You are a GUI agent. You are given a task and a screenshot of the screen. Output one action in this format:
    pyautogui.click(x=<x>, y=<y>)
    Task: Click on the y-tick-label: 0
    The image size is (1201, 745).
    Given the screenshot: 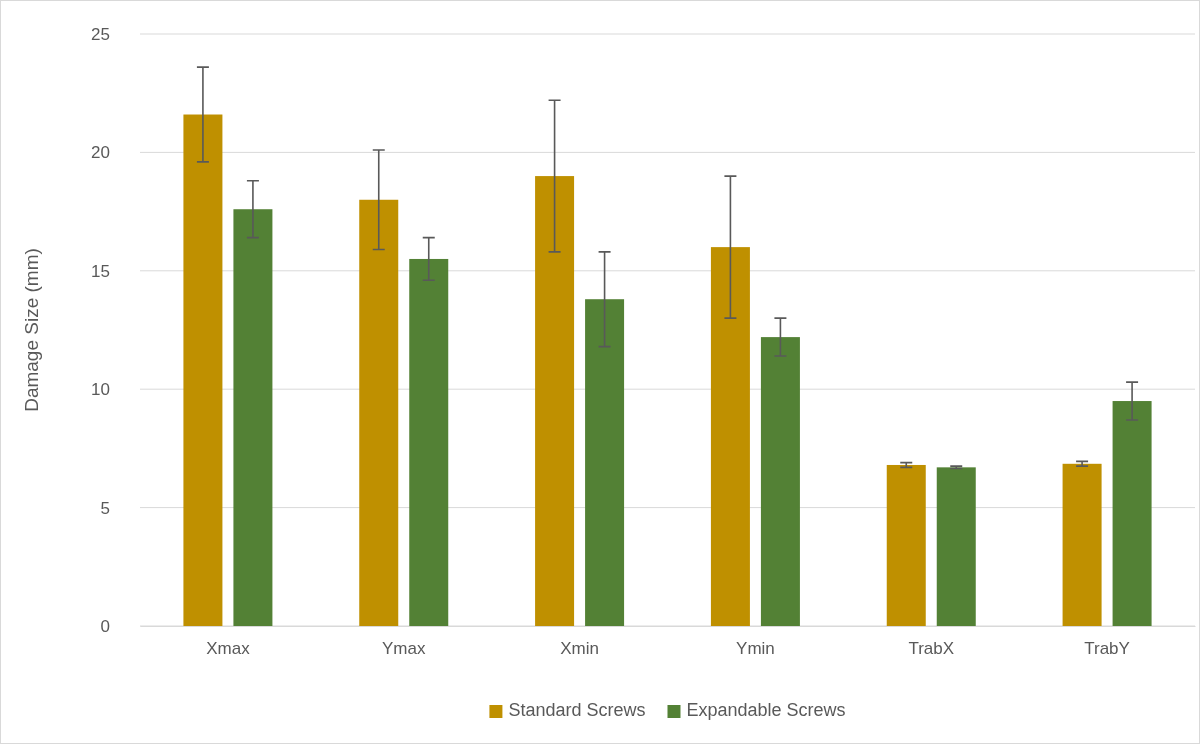 What is the action you would take?
    pyautogui.click(x=105, y=626)
    